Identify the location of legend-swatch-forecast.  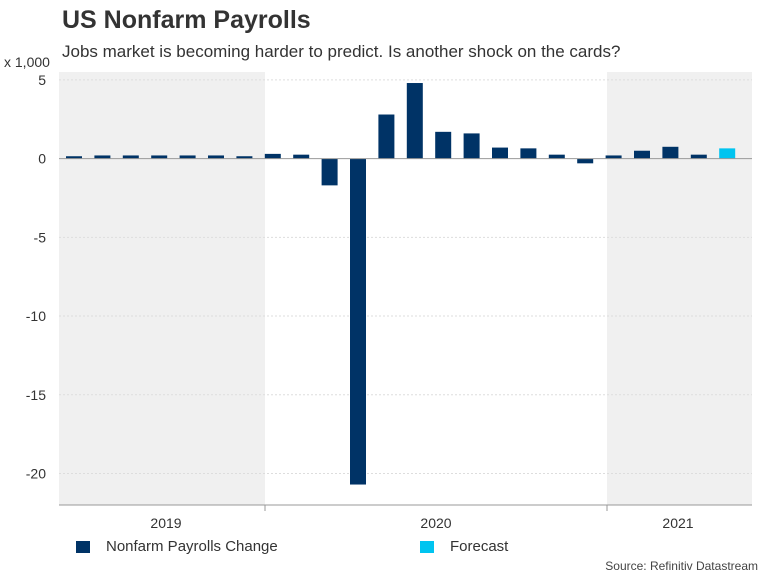
(427, 546).